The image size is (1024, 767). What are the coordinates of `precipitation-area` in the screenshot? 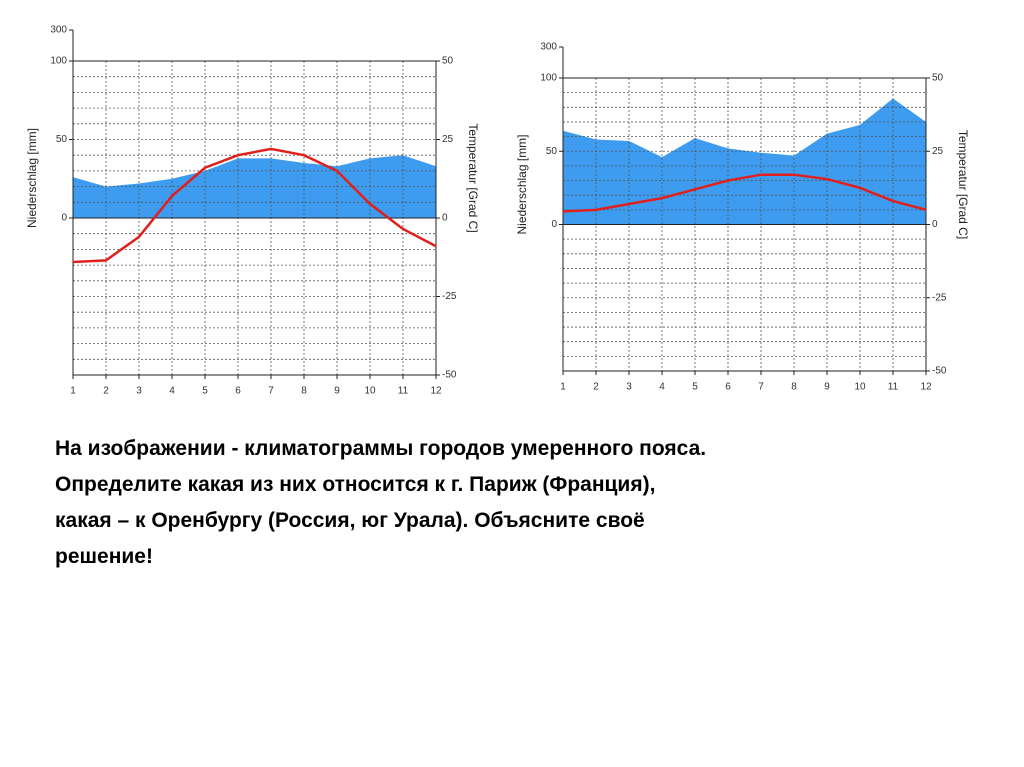 It's located at (744, 161).